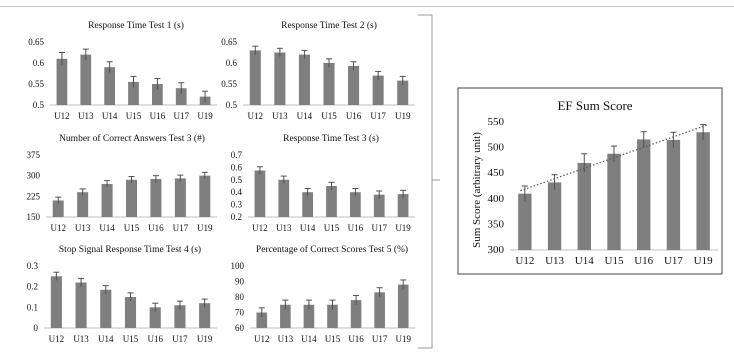 This screenshot has width=734, height=358. I want to click on y-tick-label: 150, so click(34, 217).